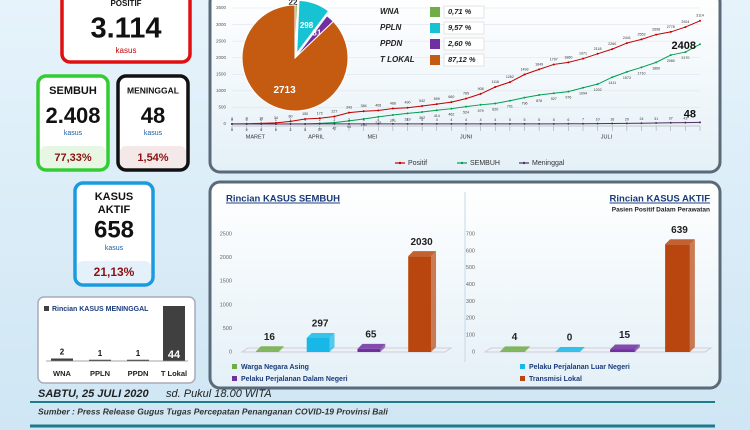  What do you see at coordinates (510, 77) in the screenshot?
I see `data-label: 1262` at bounding box center [510, 77].